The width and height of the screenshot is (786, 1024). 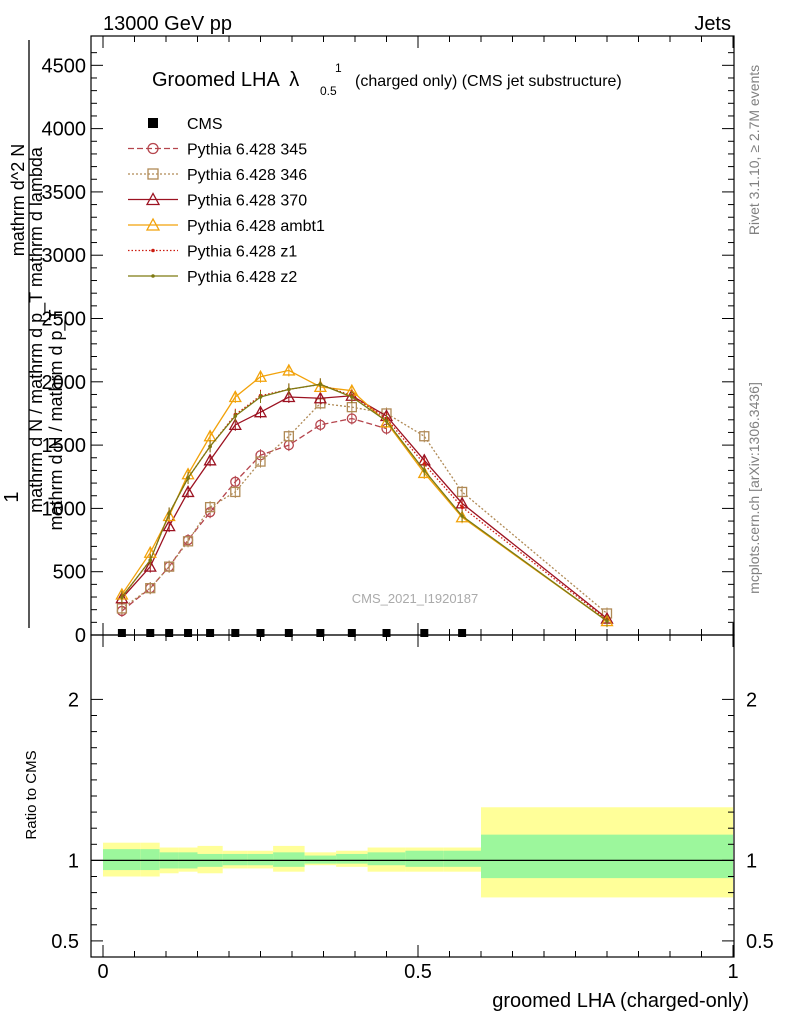 I want to click on chart-title-lambda: λ, so click(x=294, y=80).